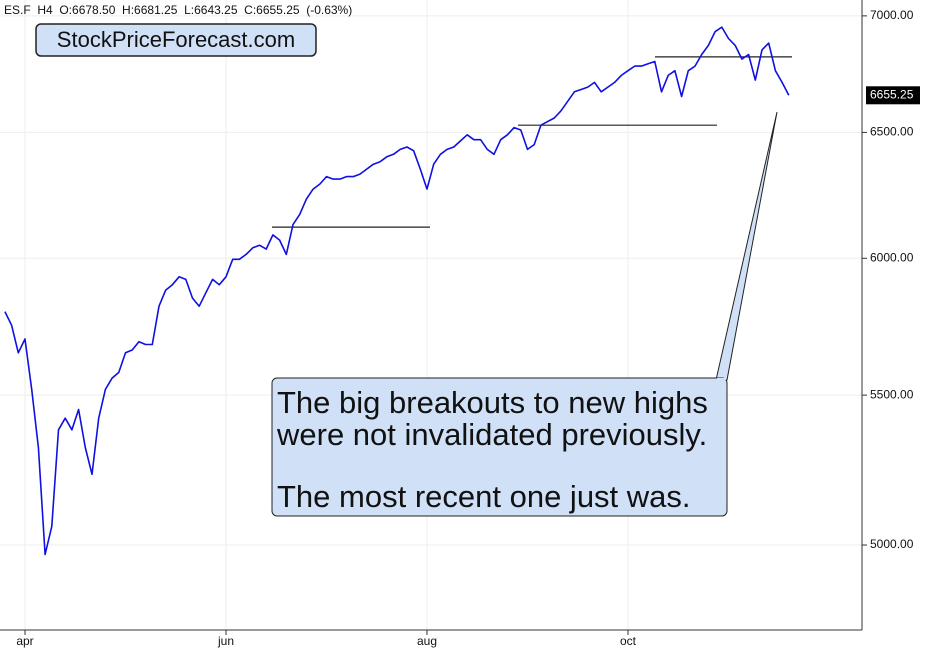  What do you see at coordinates (892, 394) in the screenshot?
I see `y-tick-label: 5500.00` at bounding box center [892, 394].